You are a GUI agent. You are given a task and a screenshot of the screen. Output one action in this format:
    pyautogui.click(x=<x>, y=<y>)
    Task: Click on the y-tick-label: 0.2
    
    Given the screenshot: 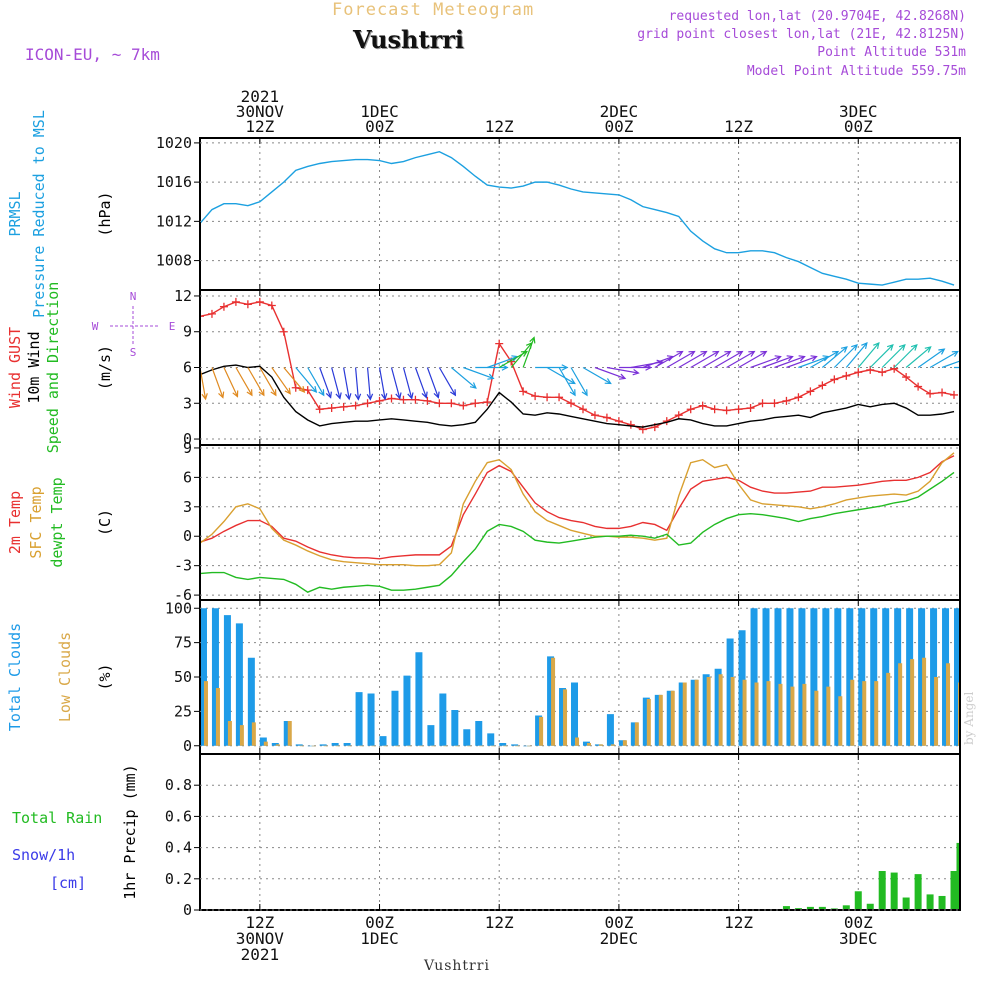 What is the action you would take?
    pyautogui.click(x=178, y=879)
    